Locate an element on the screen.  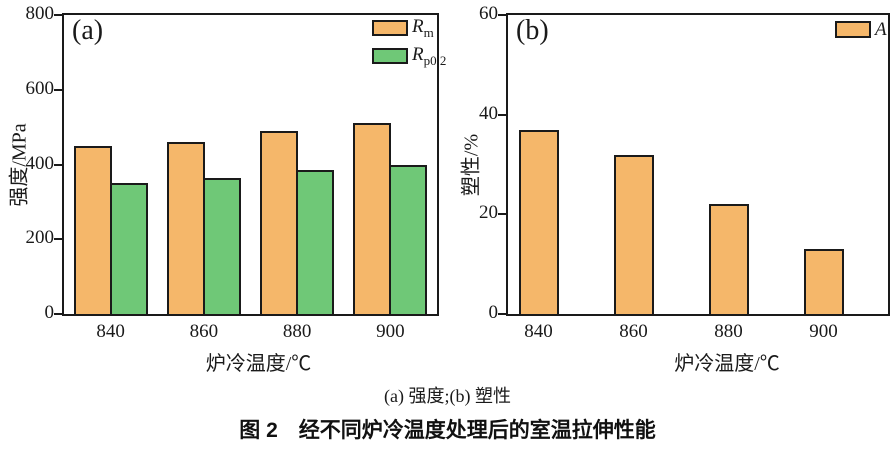
legend: Rm Rp0.2 is located at coordinates (409, 45).